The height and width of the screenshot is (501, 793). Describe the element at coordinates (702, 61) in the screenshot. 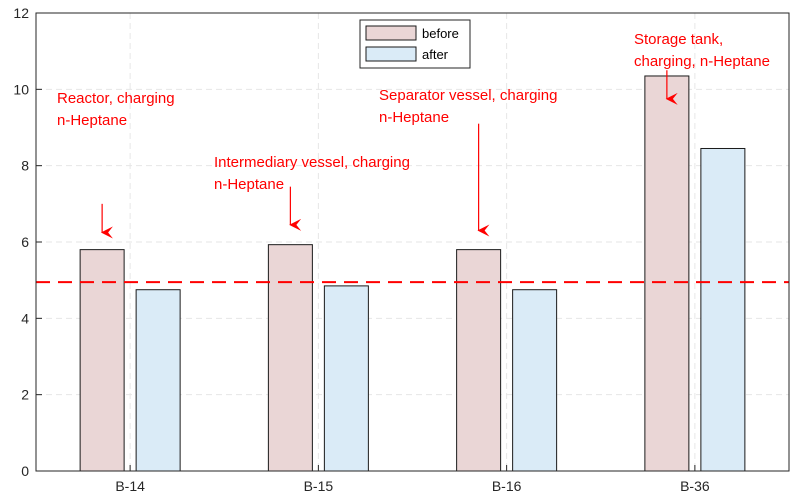

I see `annotation-label: charging, n-Heptane` at that location.